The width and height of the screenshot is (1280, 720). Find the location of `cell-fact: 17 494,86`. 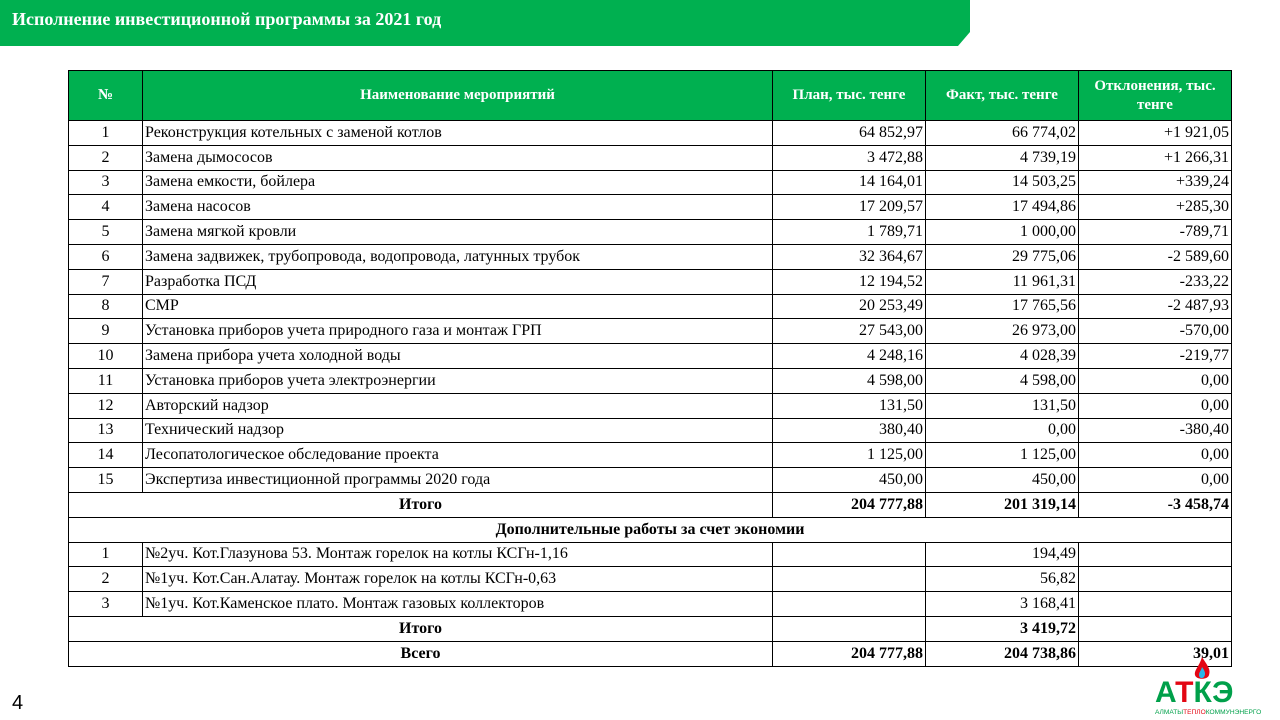

cell-fact: 17 494,86 is located at coordinates (1002, 207).